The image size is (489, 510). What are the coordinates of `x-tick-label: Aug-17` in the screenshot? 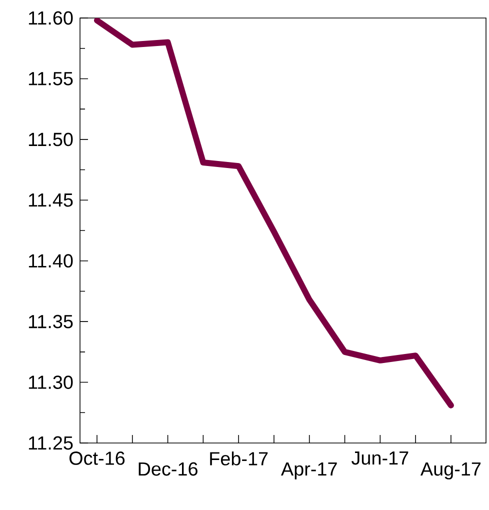 It's located at (450, 471).